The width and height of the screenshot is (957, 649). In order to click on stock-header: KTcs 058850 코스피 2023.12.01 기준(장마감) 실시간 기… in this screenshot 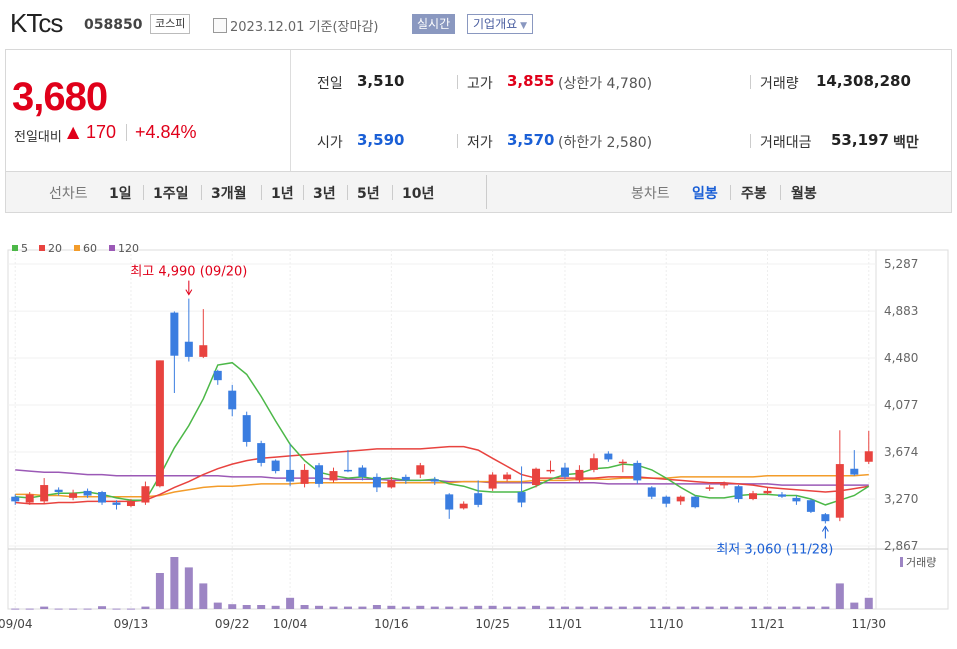, I will do `click(478, 25)`.